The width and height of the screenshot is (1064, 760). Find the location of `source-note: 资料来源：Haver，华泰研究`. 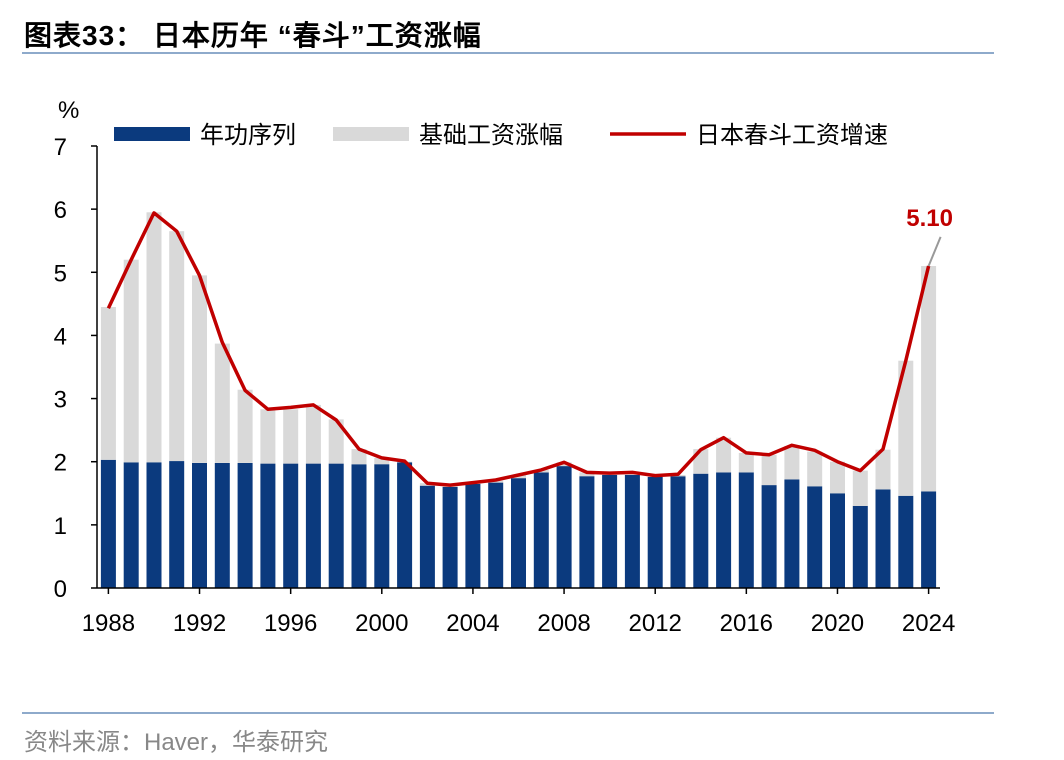

source-note: 资料来源：Haver，华泰研究 is located at coordinates (176, 742).